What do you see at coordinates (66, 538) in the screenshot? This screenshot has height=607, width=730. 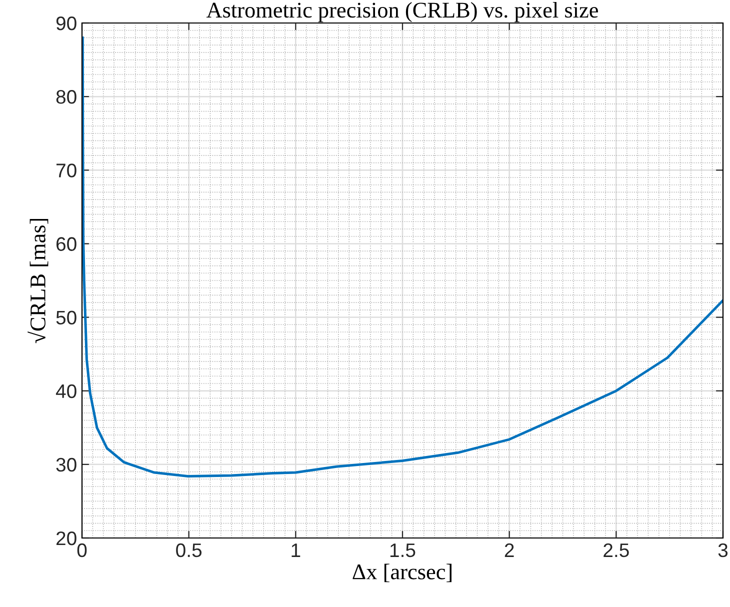 I see `y-tick-label: 20` at bounding box center [66, 538].